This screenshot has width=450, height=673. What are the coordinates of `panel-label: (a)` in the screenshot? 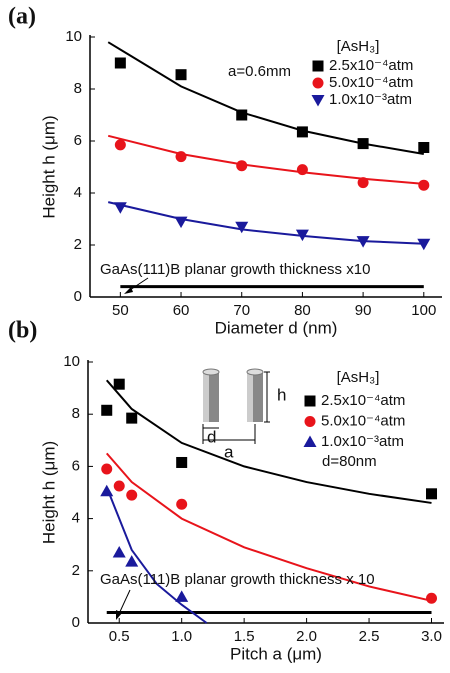 It's located at (22, 17).